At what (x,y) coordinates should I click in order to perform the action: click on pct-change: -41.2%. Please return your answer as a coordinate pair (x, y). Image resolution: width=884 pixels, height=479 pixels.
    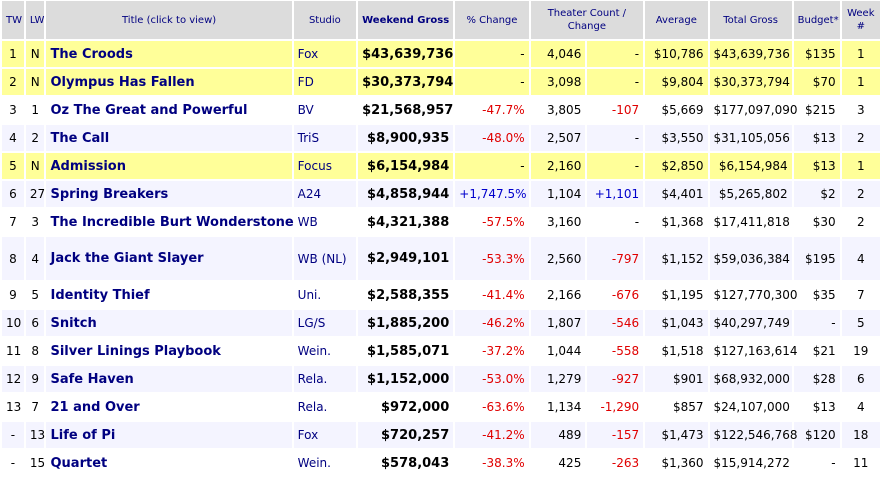
    Looking at the image, I should click on (492, 435).